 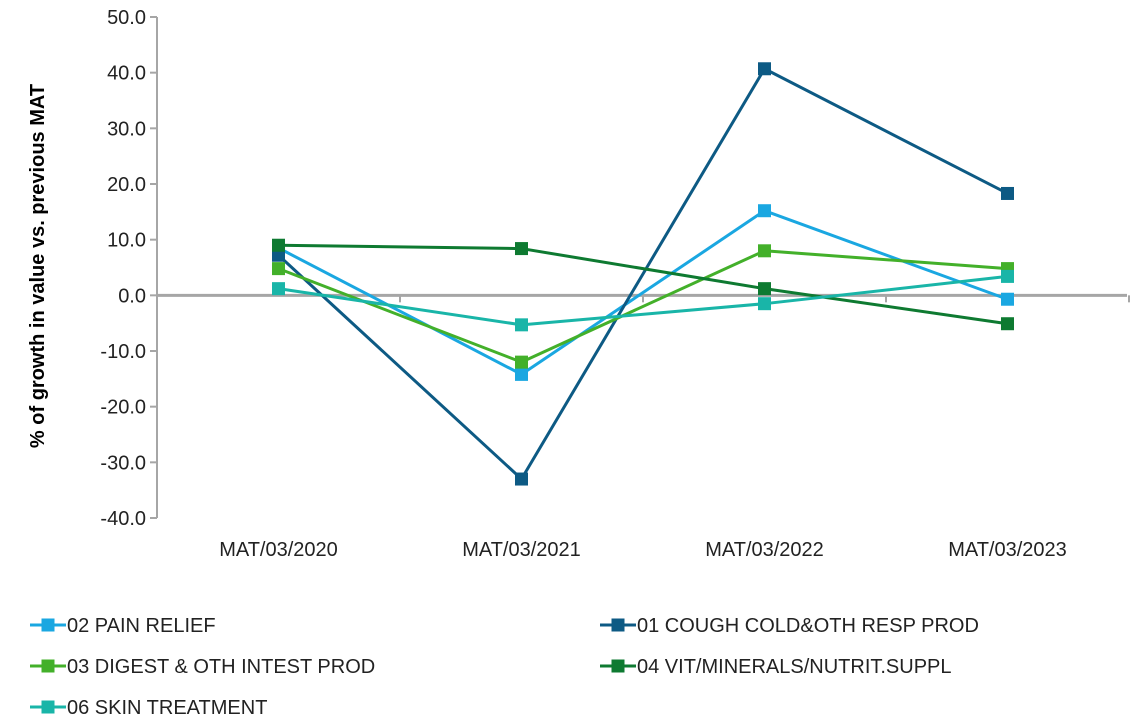 I want to click on legend-item: 02 PAIN RELIEF, so click(x=123, y=626).